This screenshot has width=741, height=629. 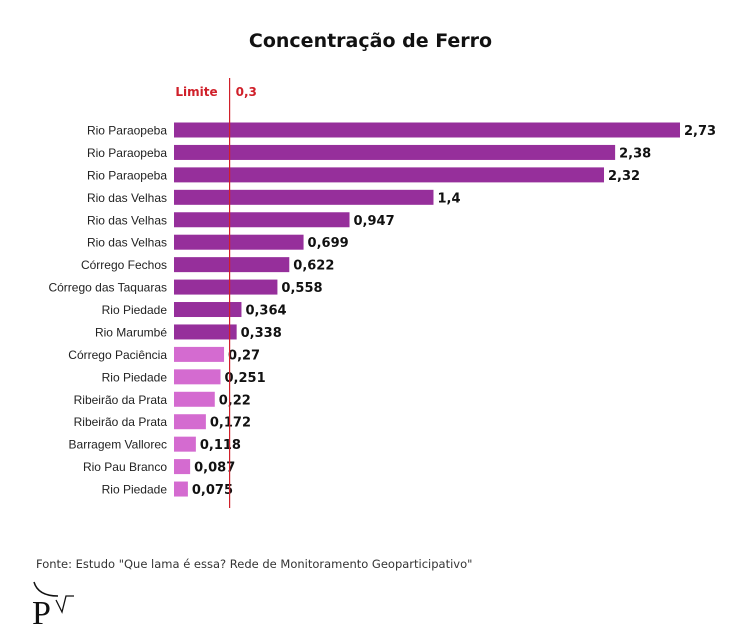 What do you see at coordinates (41, 611) in the screenshot?
I see `logo-letter: P` at bounding box center [41, 611].